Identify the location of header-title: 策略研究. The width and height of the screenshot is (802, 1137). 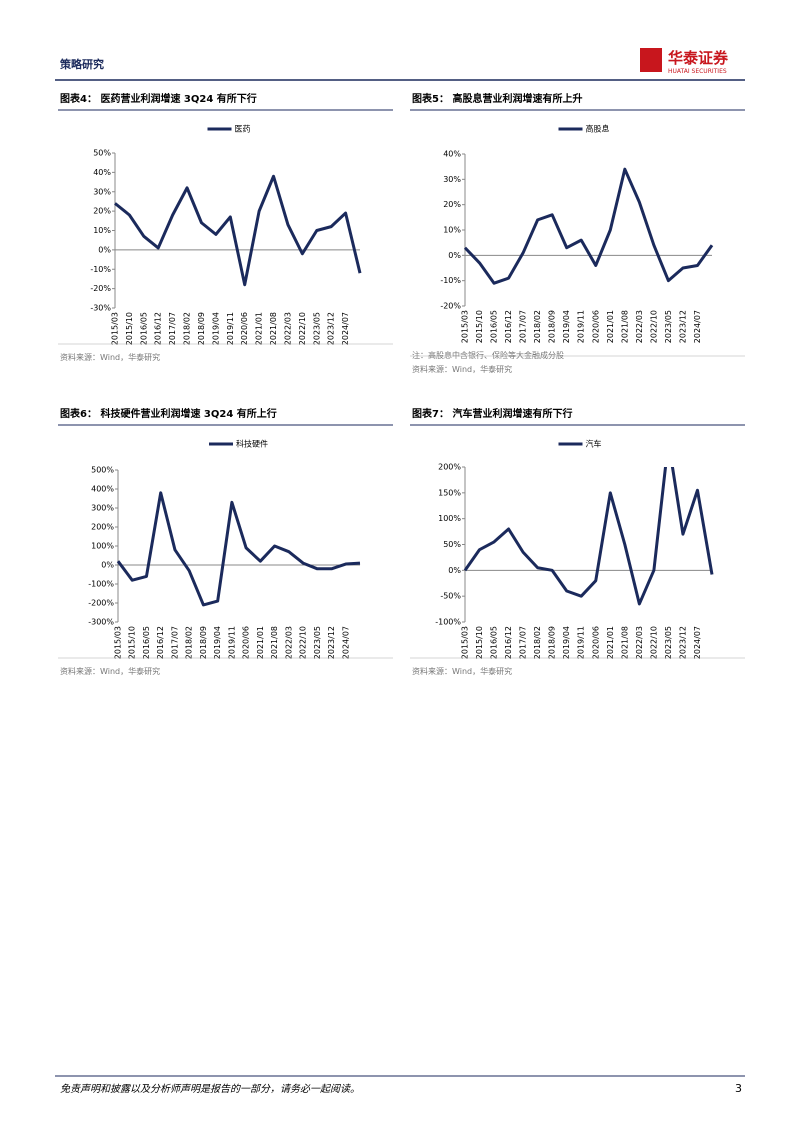
(81, 64).